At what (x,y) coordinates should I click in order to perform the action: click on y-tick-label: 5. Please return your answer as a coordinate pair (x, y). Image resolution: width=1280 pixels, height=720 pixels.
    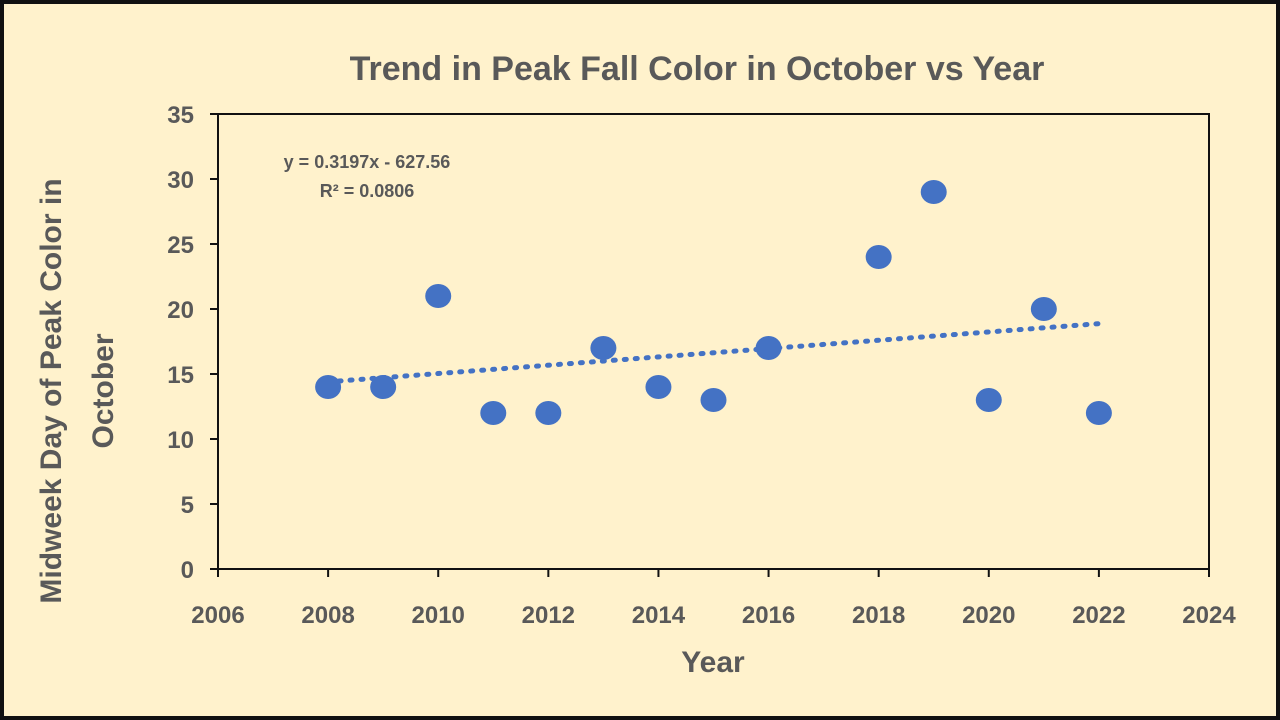
    Looking at the image, I should click on (187, 505).